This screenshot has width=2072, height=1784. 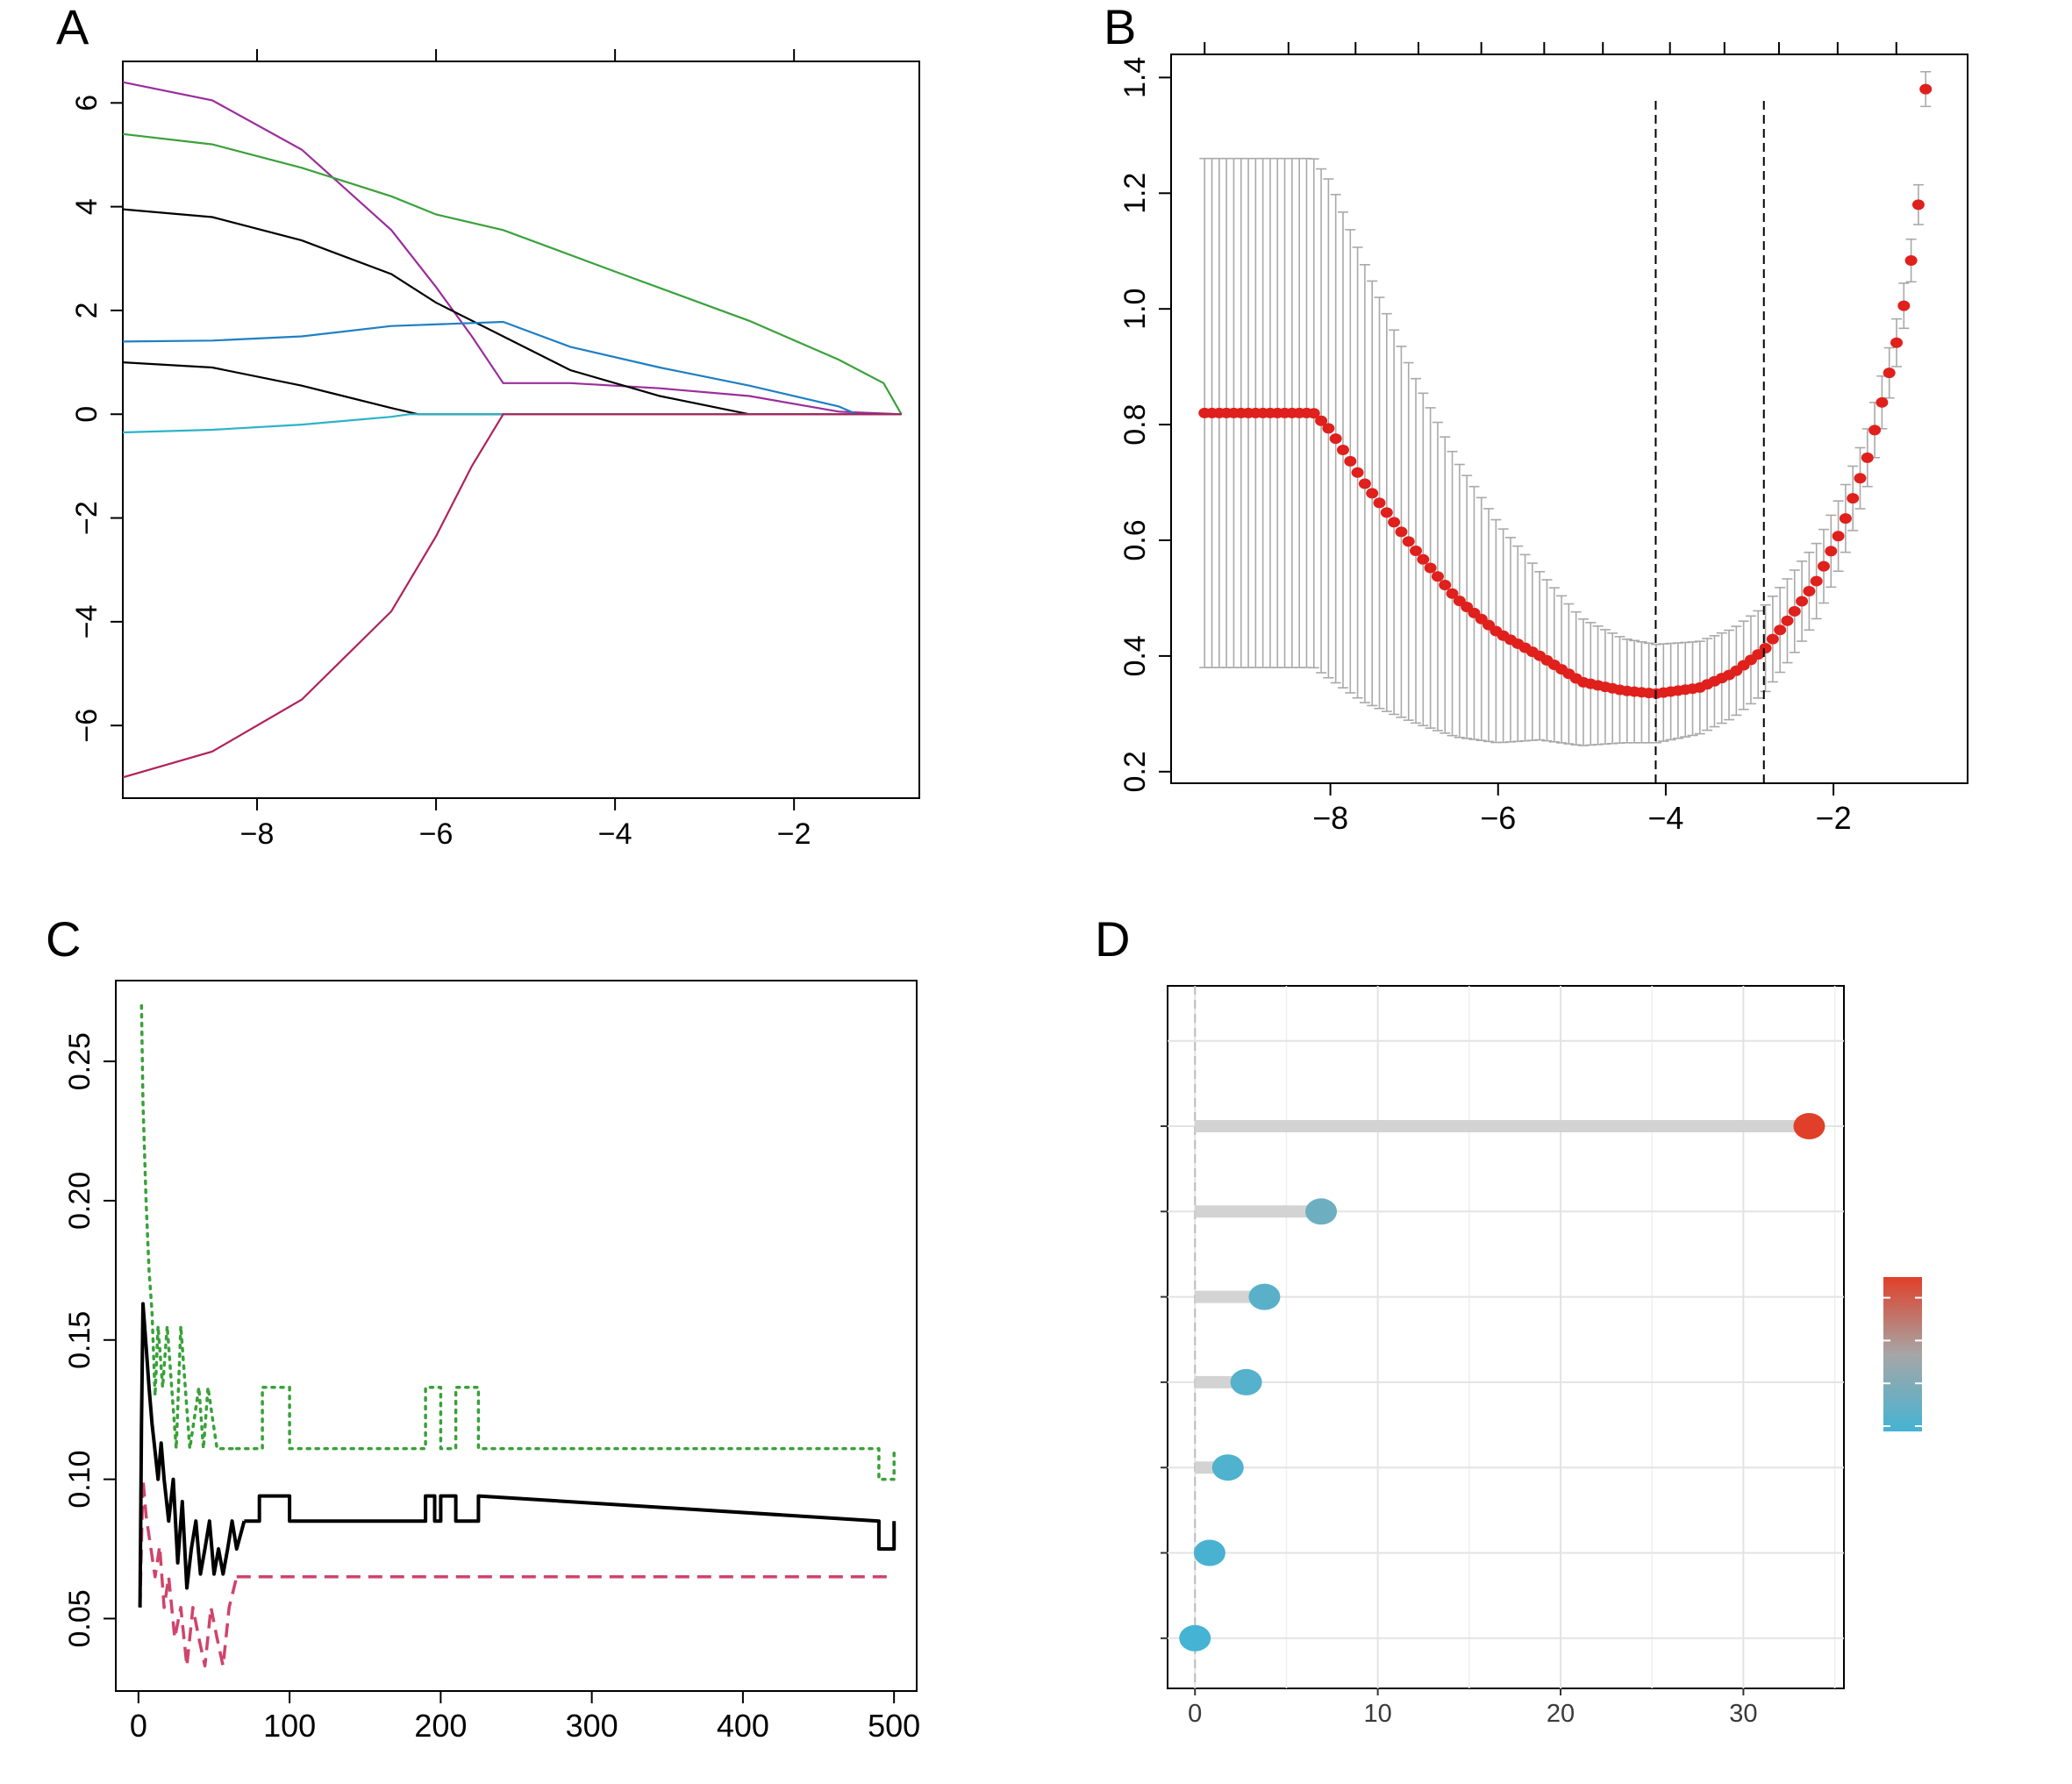 What do you see at coordinates (87, 518) in the screenshot?
I see `panel-a-y-tick-label: −2` at bounding box center [87, 518].